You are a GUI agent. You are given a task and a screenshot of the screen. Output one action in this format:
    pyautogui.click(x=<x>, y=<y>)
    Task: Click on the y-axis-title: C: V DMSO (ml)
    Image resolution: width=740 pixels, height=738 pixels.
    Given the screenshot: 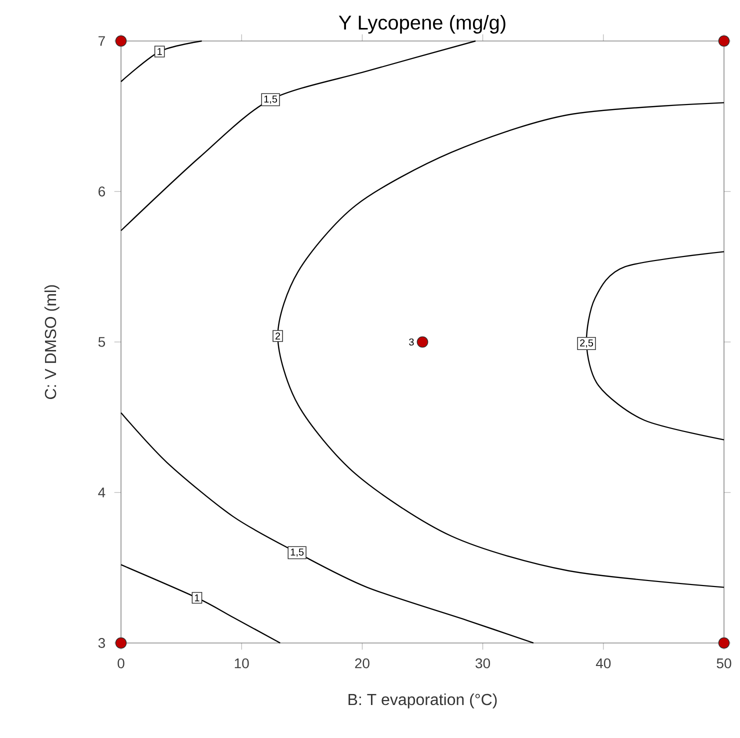 What is the action you would take?
    pyautogui.click(x=52, y=342)
    